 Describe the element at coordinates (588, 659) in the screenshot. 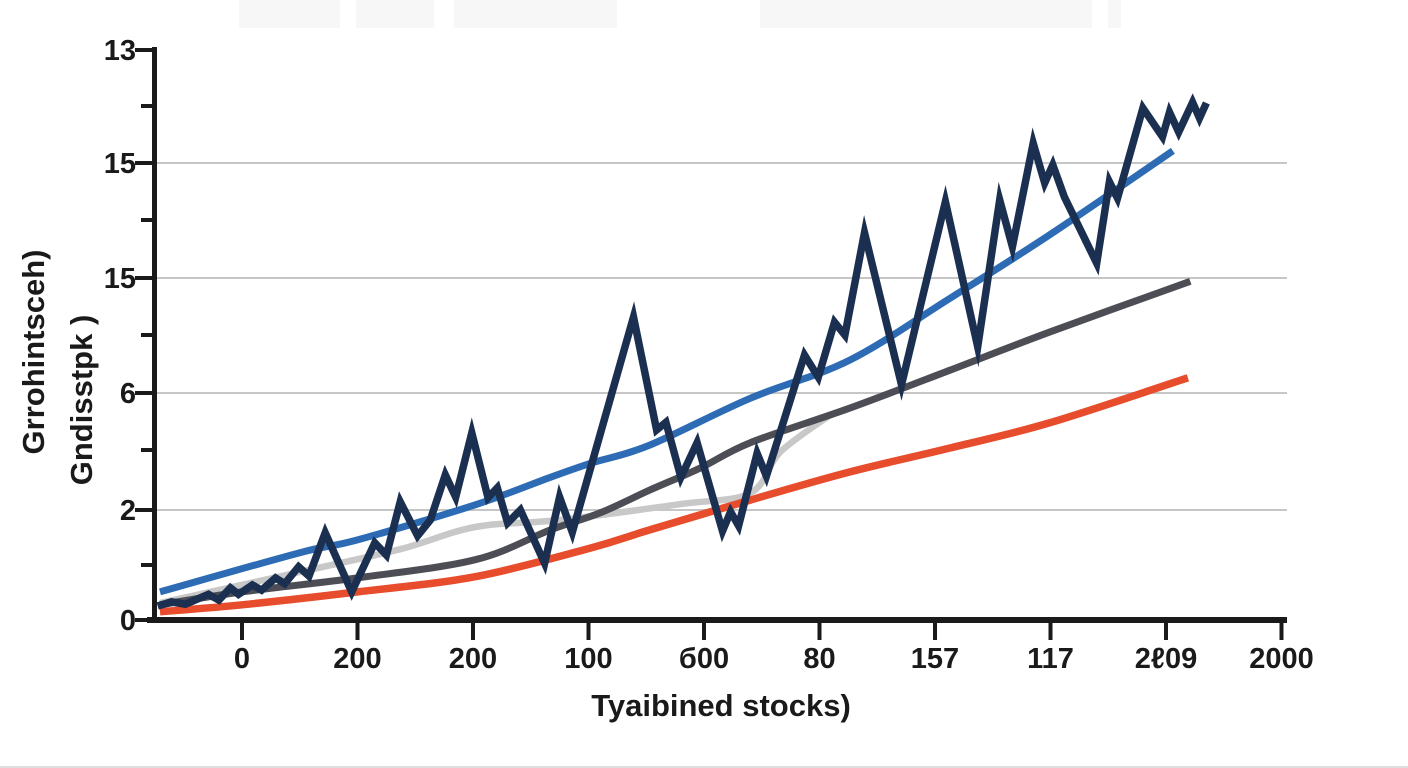

I see `x-tick-label: 100` at that location.